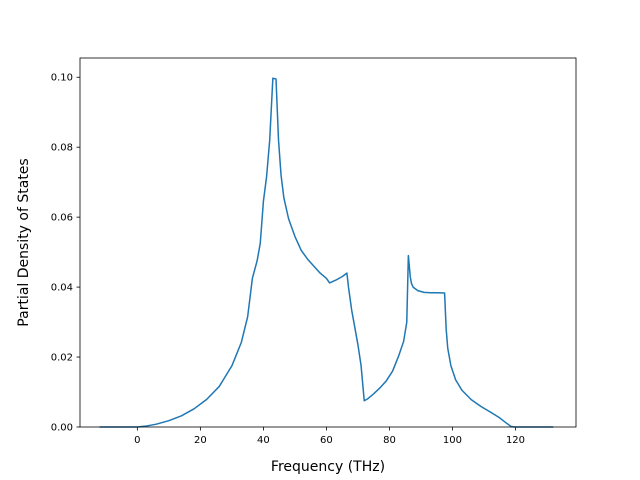  I want to click on x-tick-label: 40, so click(263, 440).